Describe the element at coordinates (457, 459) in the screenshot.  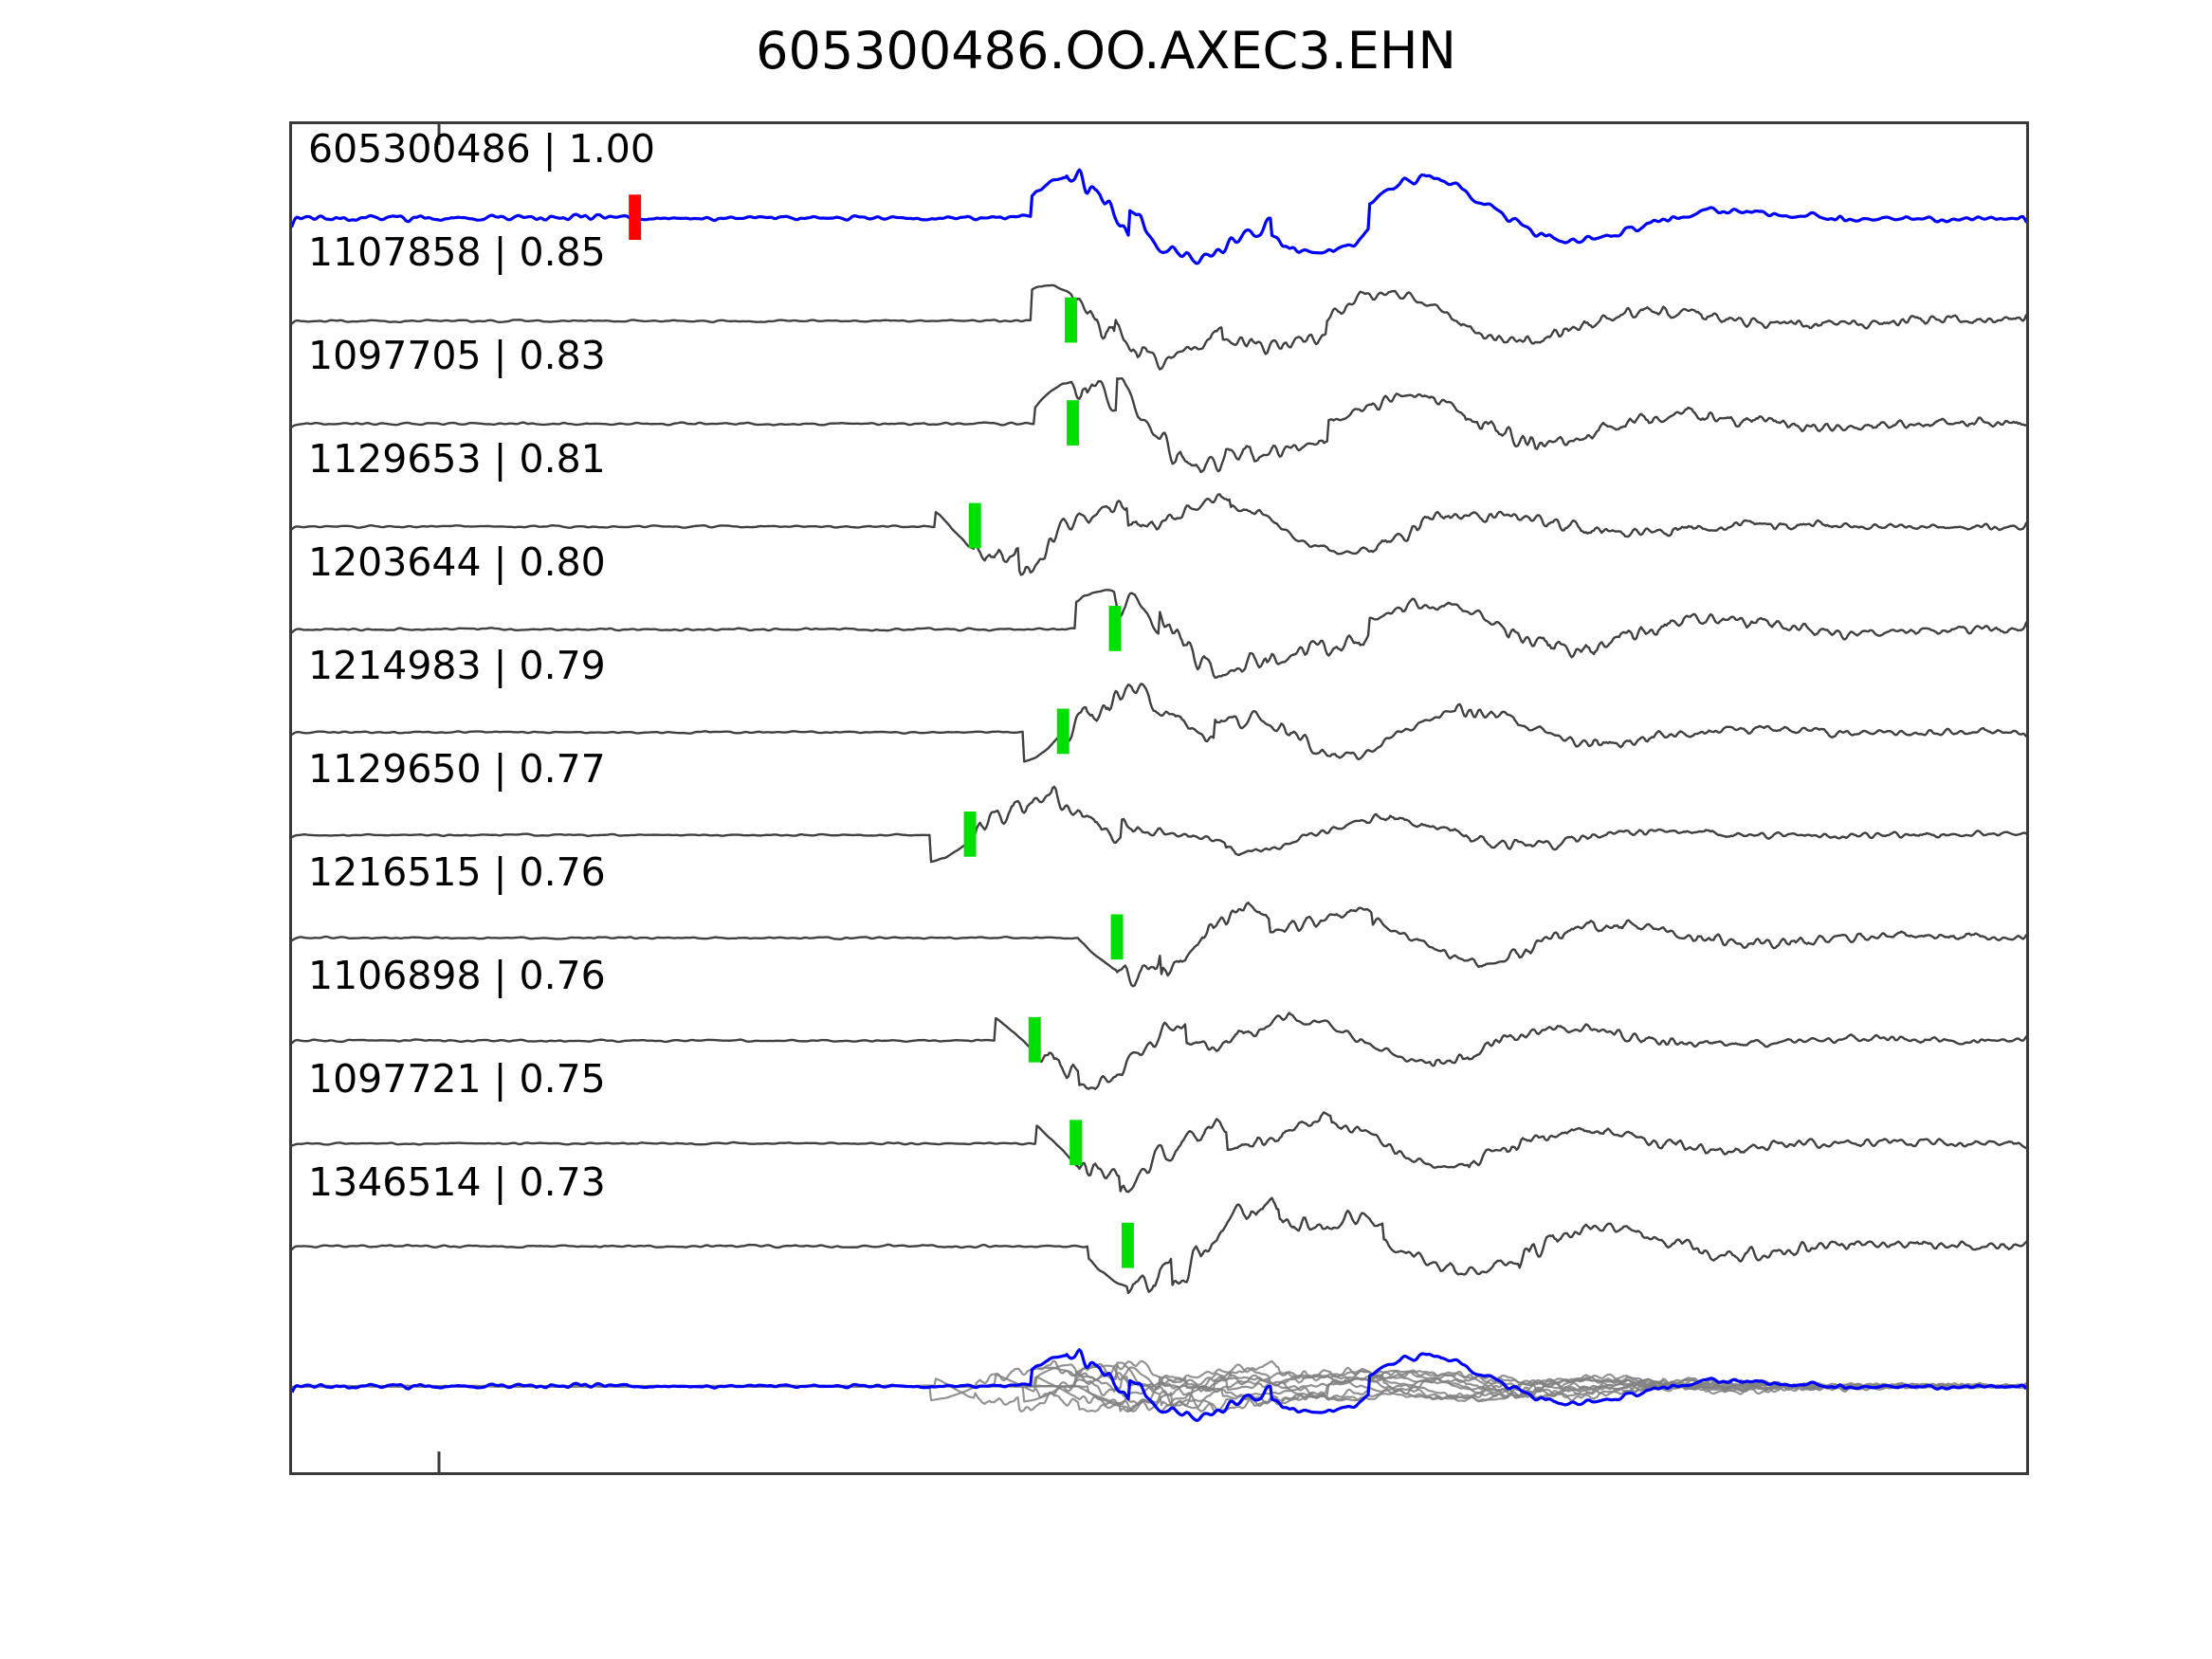
I see `trace-label-1129653: 1129653 | 0.81` at that location.